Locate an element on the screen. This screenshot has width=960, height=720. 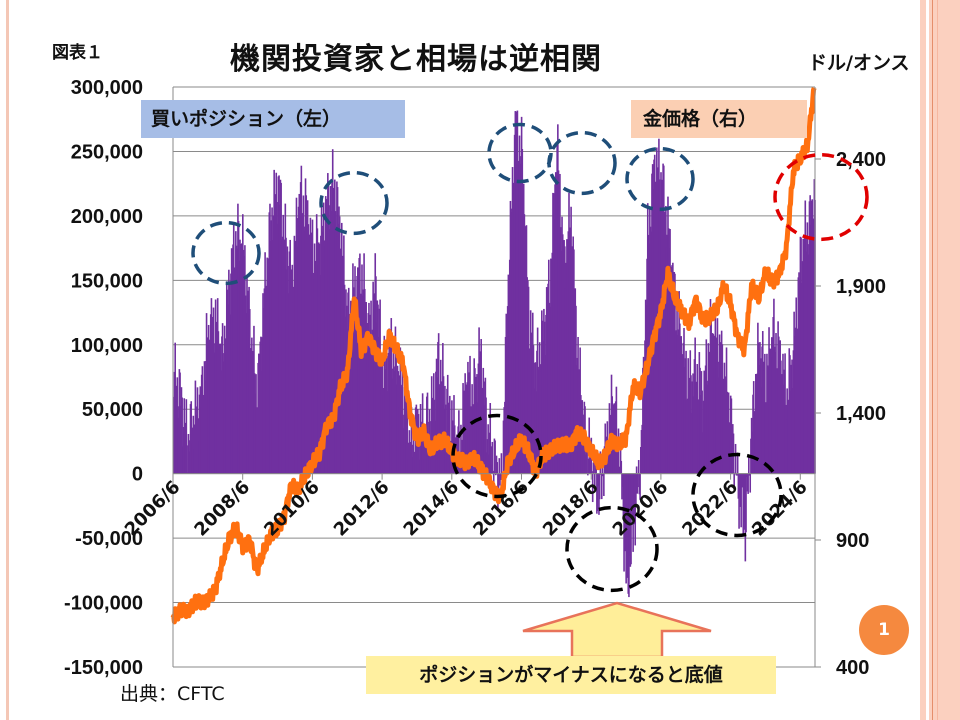
x-tick-label: 2008/6 is located at coordinates (222, 509).